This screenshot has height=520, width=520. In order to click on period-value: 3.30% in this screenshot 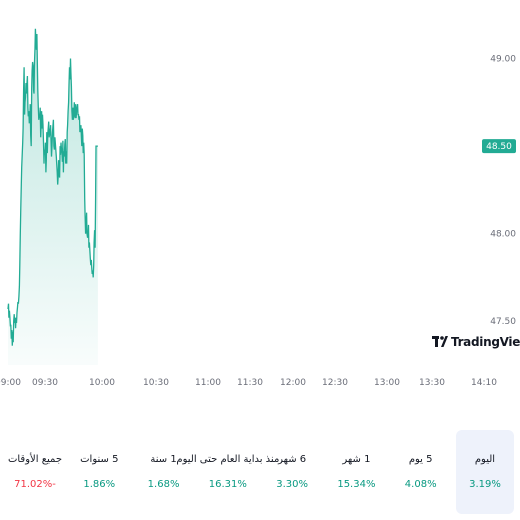, I will do `click(292, 484)`.